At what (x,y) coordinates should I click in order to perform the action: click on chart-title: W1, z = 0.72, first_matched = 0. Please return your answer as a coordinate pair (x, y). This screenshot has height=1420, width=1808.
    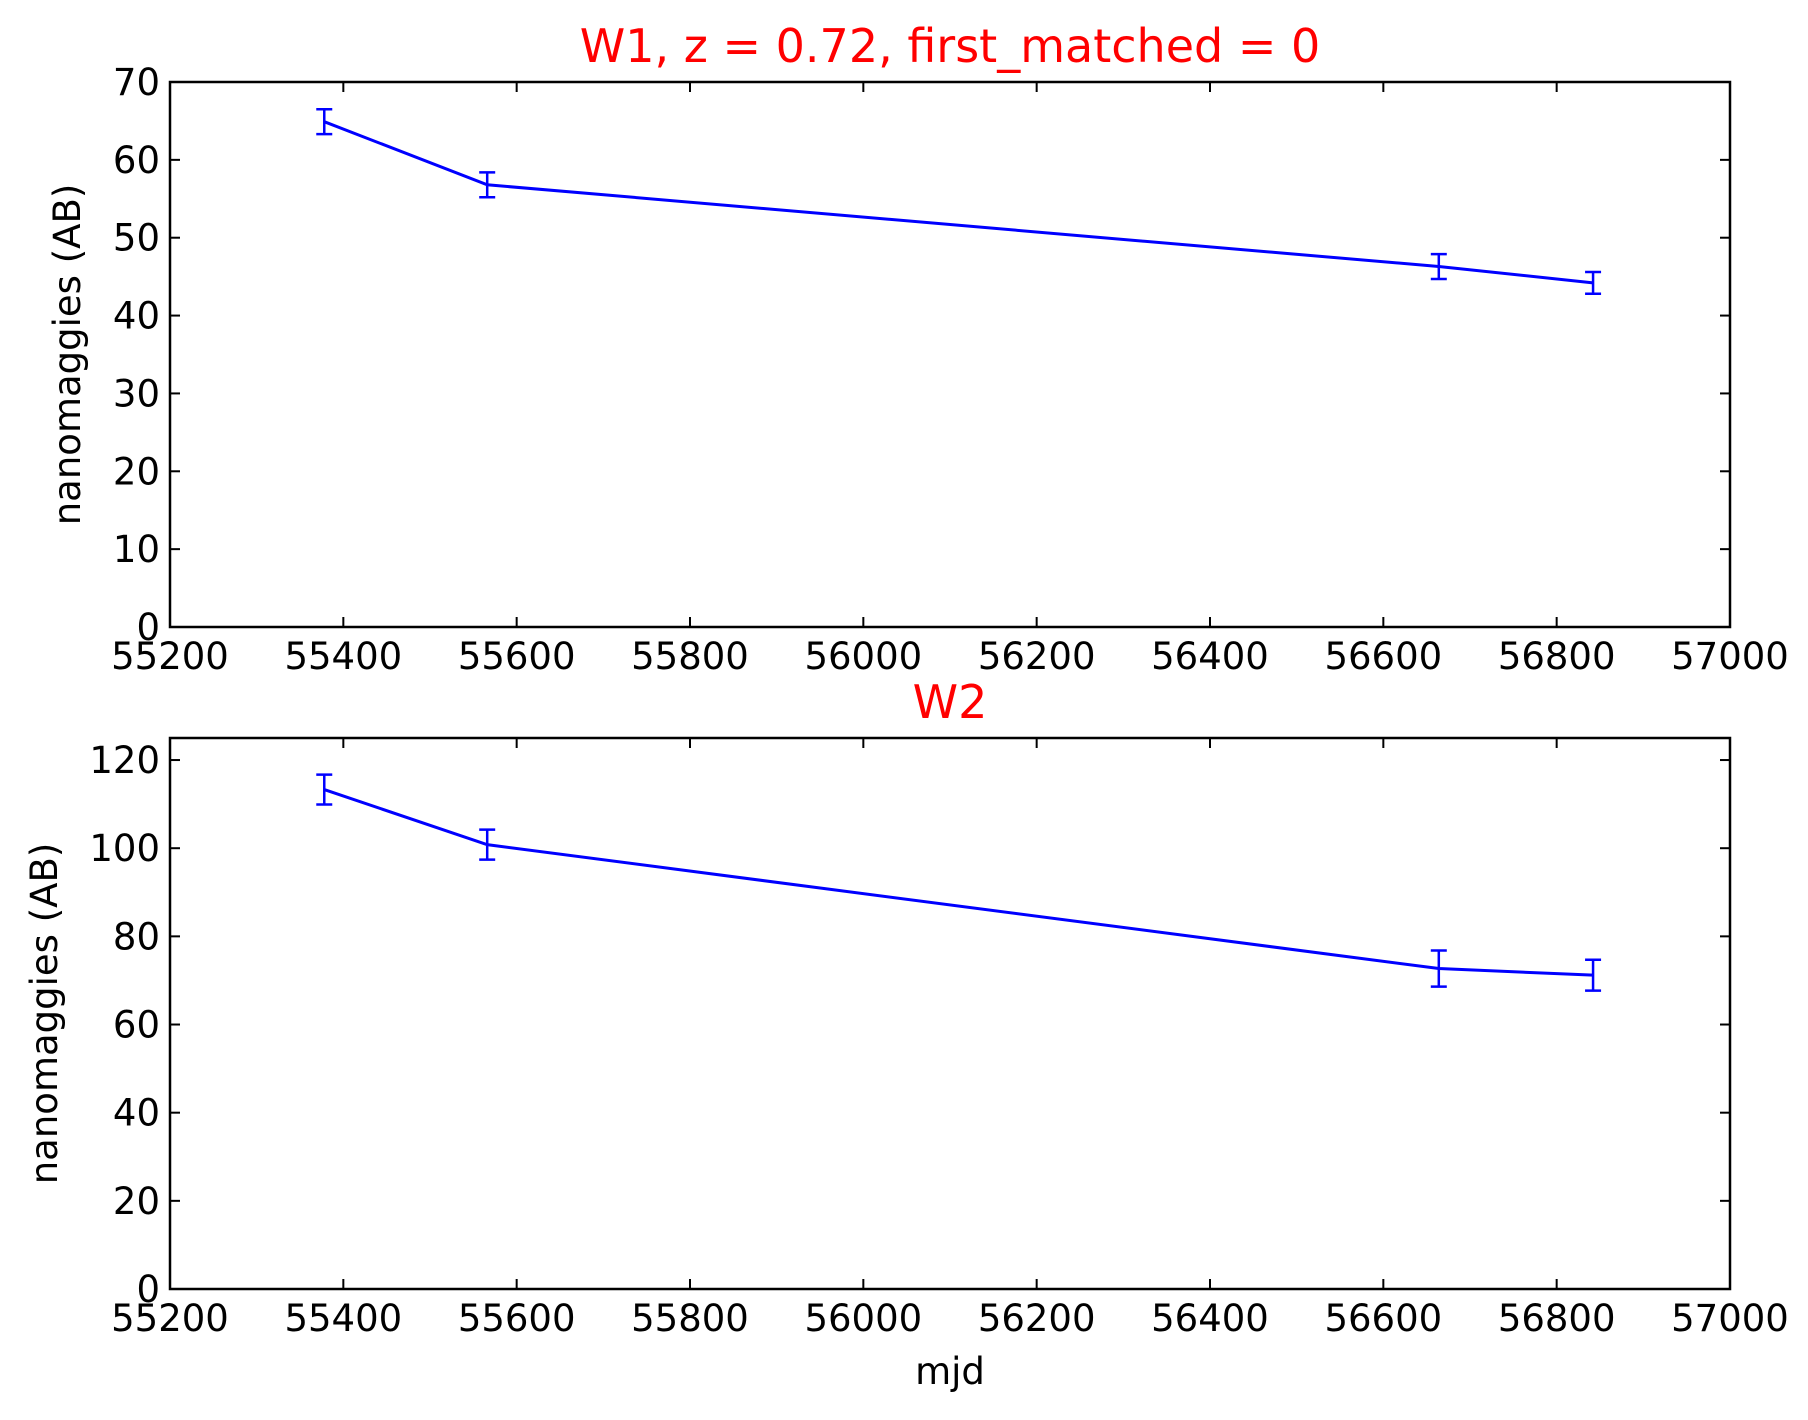
    Looking at the image, I should click on (950, 46).